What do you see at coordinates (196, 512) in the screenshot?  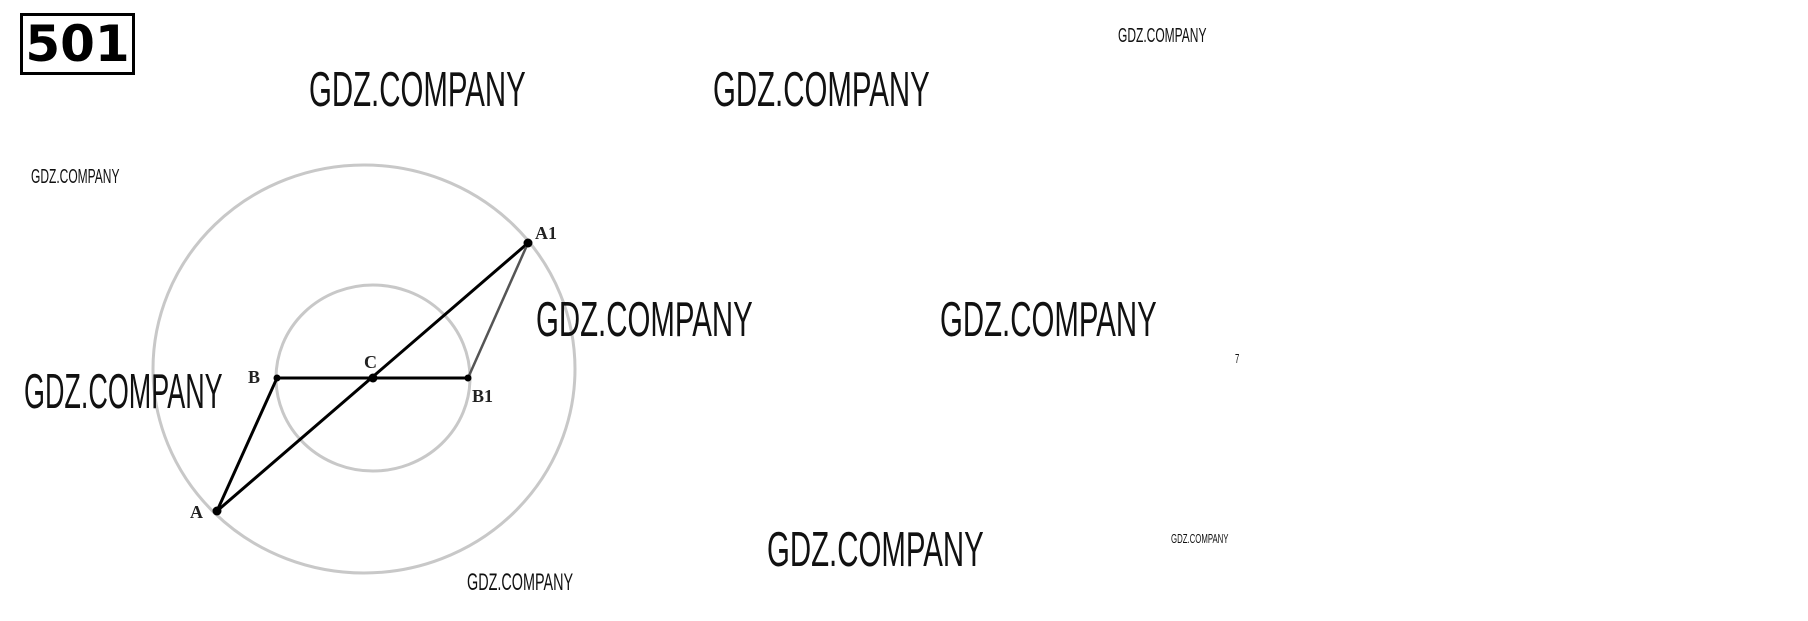 I see `label-a: A` at bounding box center [196, 512].